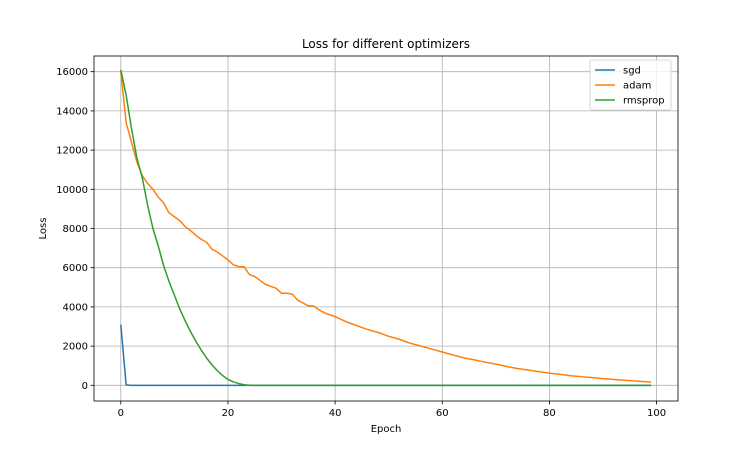 Image resolution: width=753 pixels, height=451 pixels. I want to click on legend-label-adam: adam, so click(637, 86).